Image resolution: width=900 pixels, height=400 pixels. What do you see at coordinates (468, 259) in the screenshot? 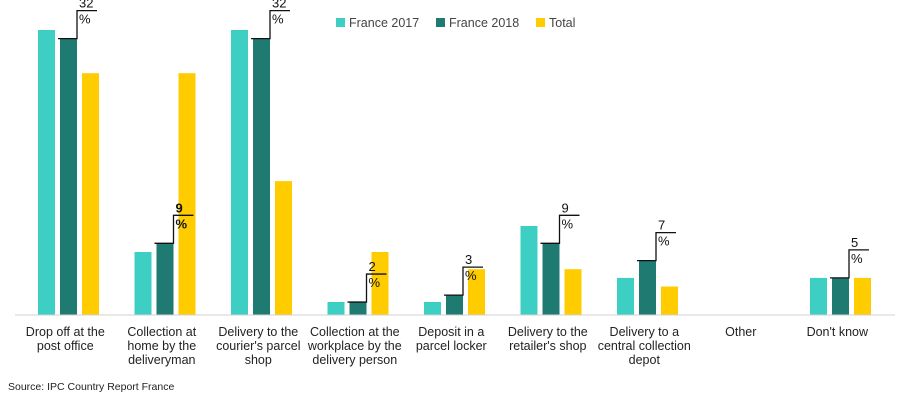
I see `annotation-value: 3` at bounding box center [468, 259].